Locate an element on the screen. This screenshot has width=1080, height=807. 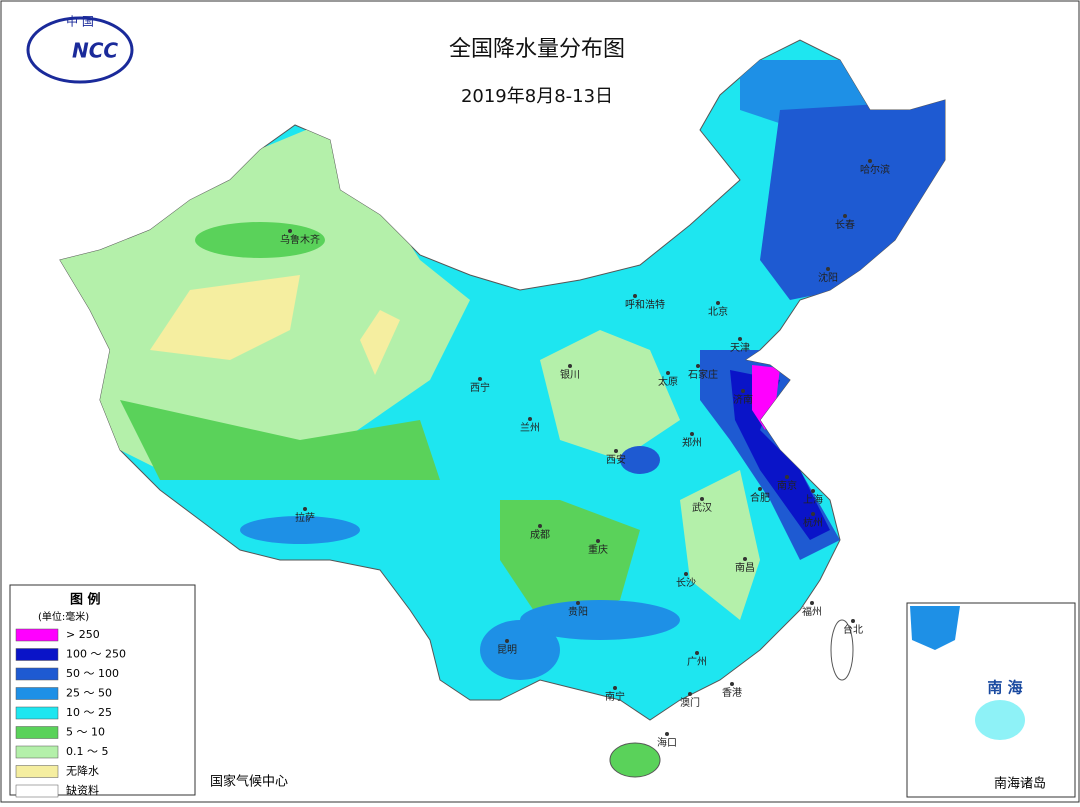
city-label: 拉萨 is located at coordinates (305, 517).